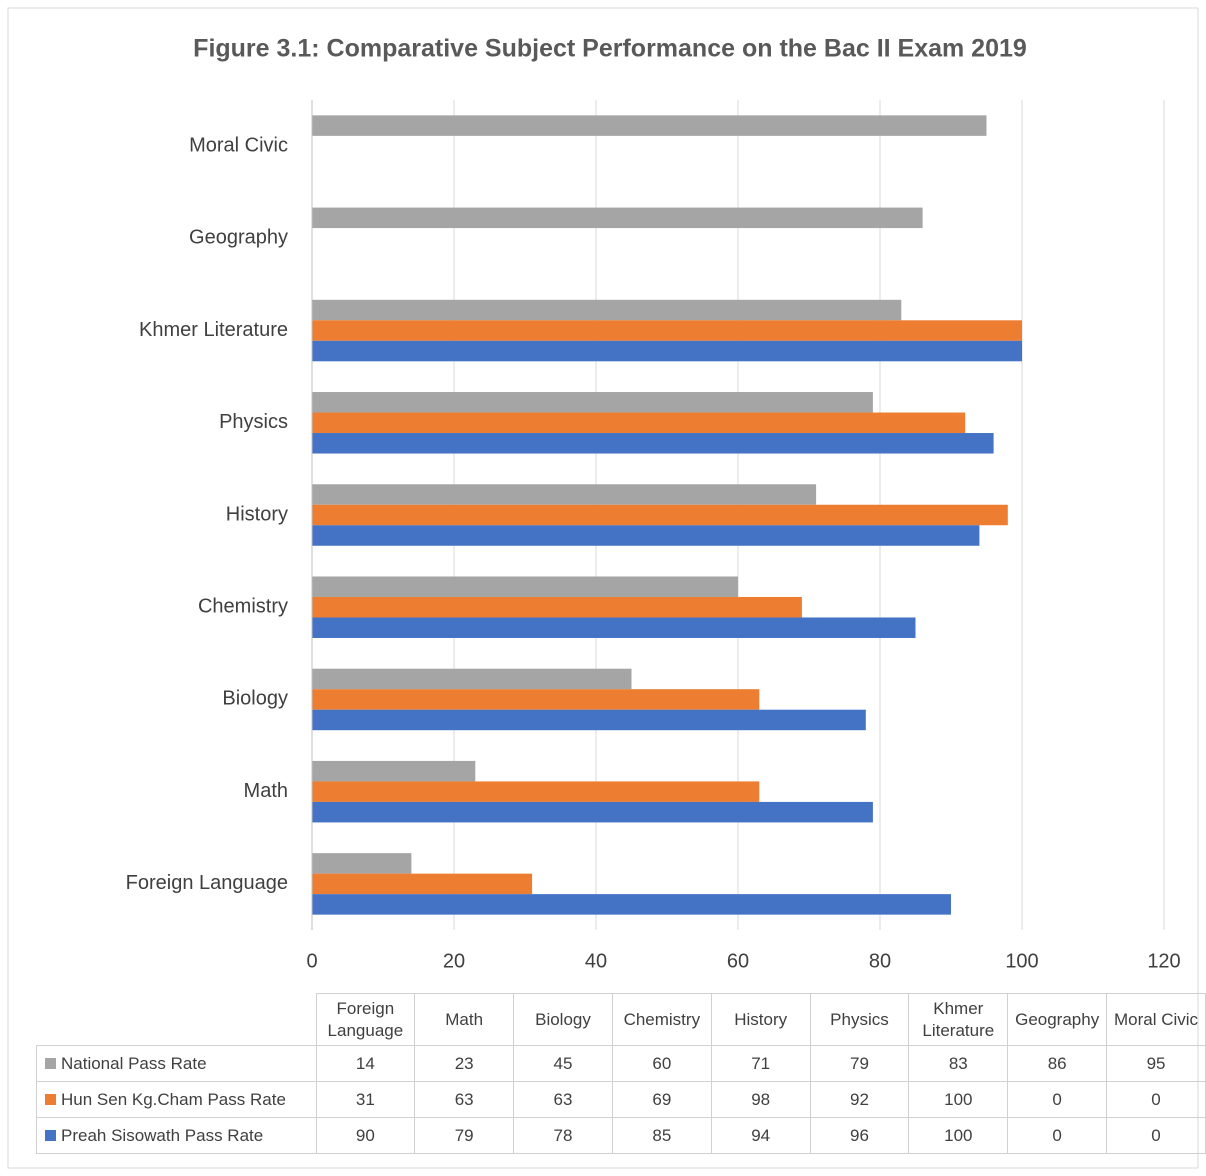 This screenshot has height=1176, width=1206. What do you see at coordinates (243, 607) in the screenshot?
I see `y-tick-label: Chemistry` at bounding box center [243, 607].